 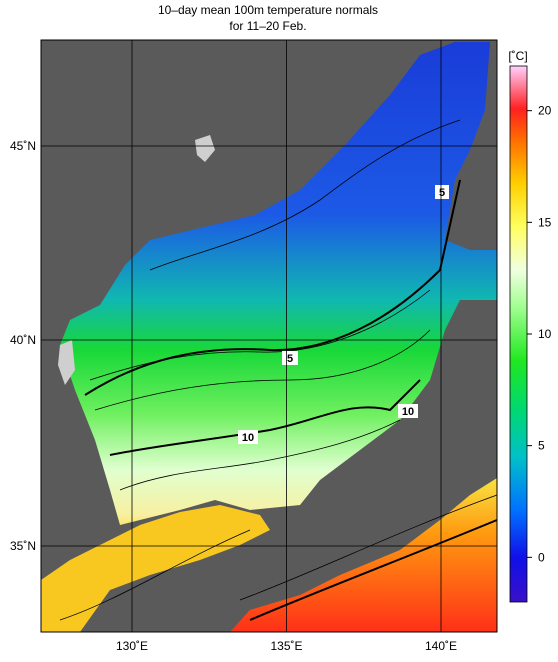 I want to click on island, so click(x=205, y=148).